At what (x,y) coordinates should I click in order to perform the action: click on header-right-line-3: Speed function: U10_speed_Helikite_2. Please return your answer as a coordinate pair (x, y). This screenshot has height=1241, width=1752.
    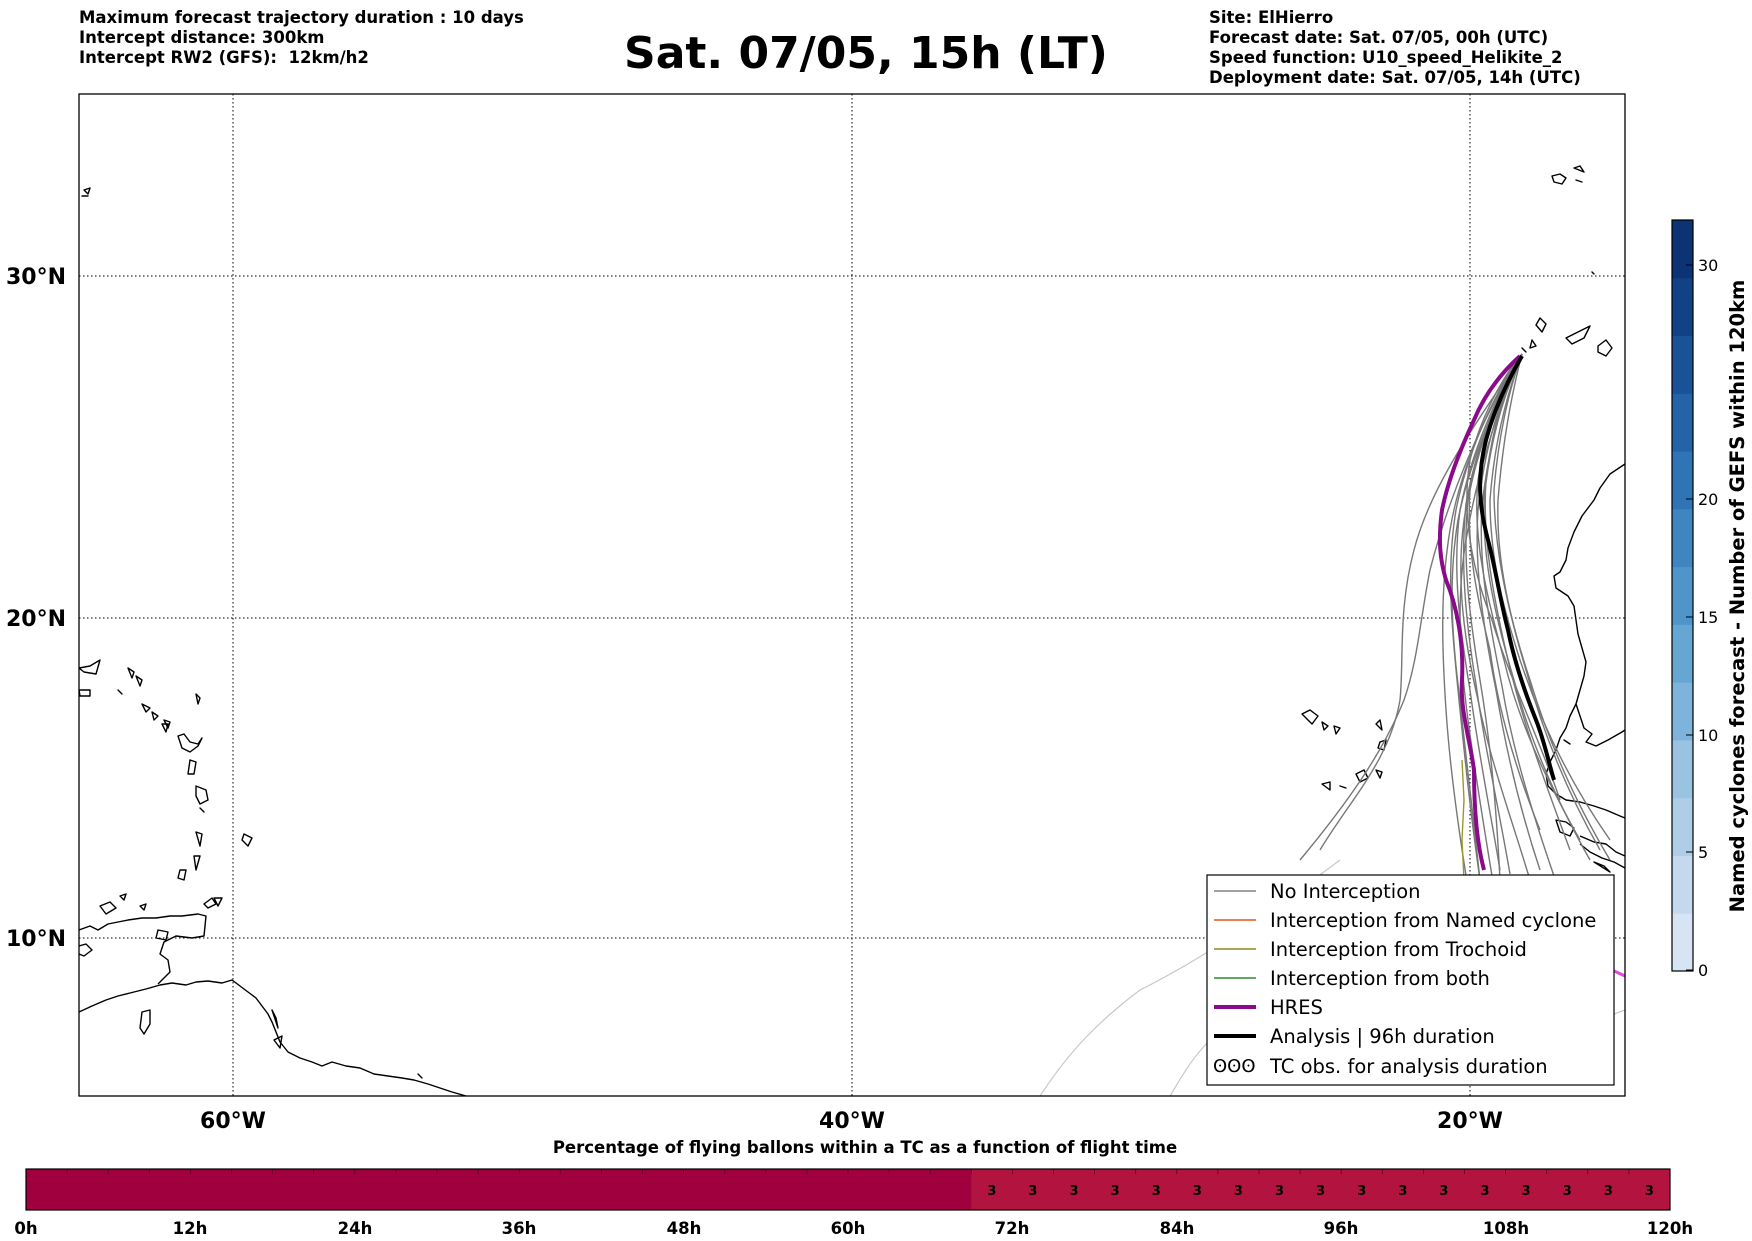
    Looking at the image, I should click on (1386, 57).